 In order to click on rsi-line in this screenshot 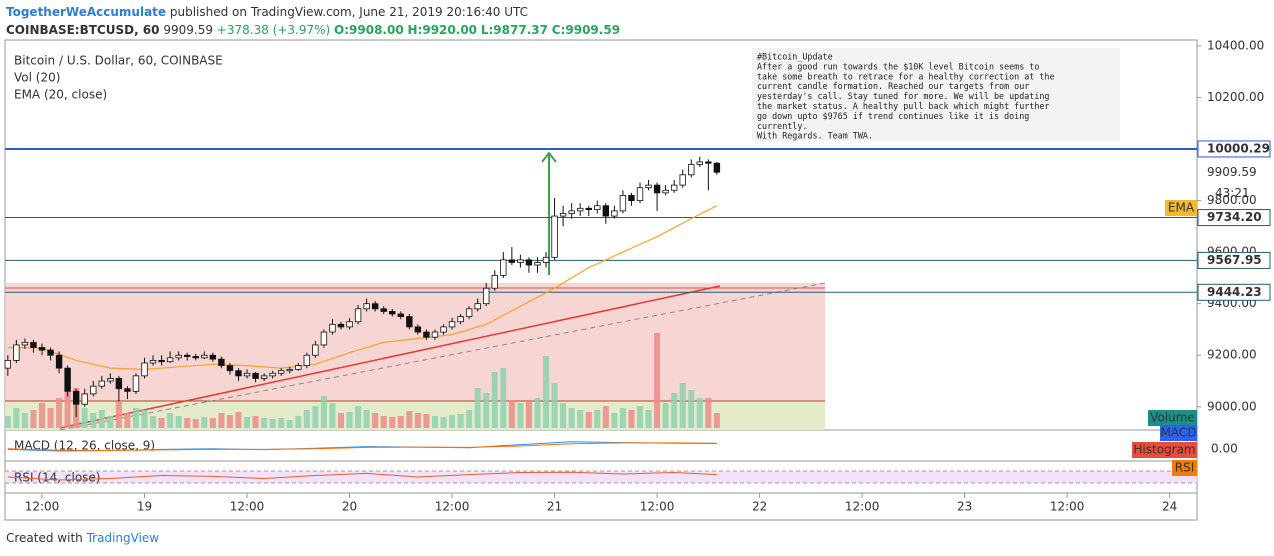, I will do `click(362, 476)`.